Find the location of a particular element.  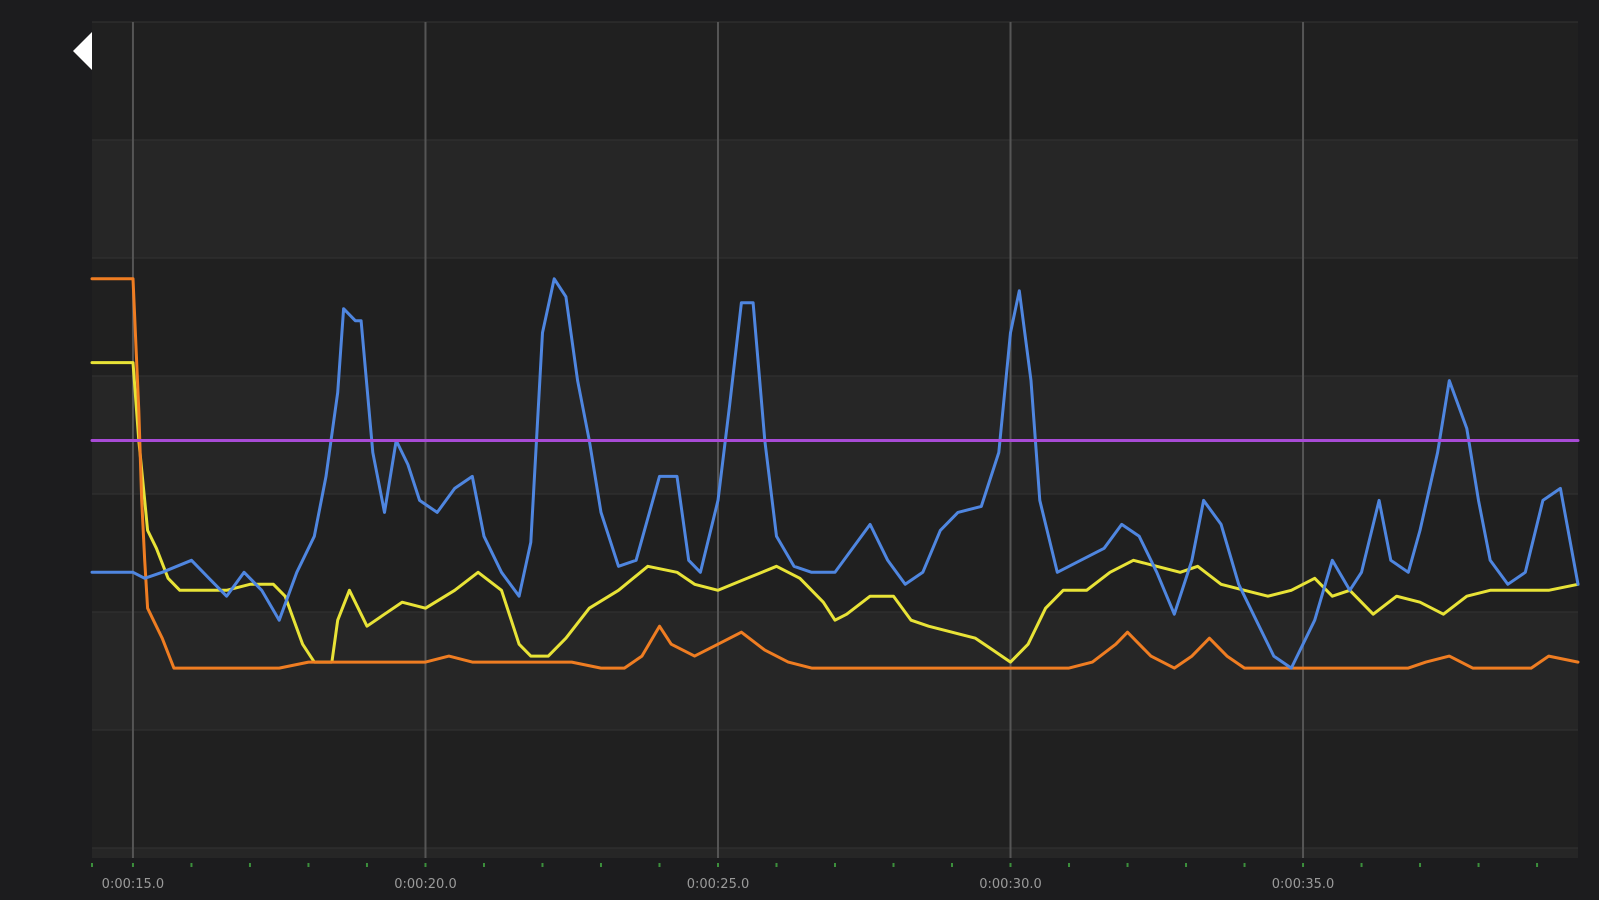

x-tick-label: 0:00:35.0 is located at coordinates (1303, 884).